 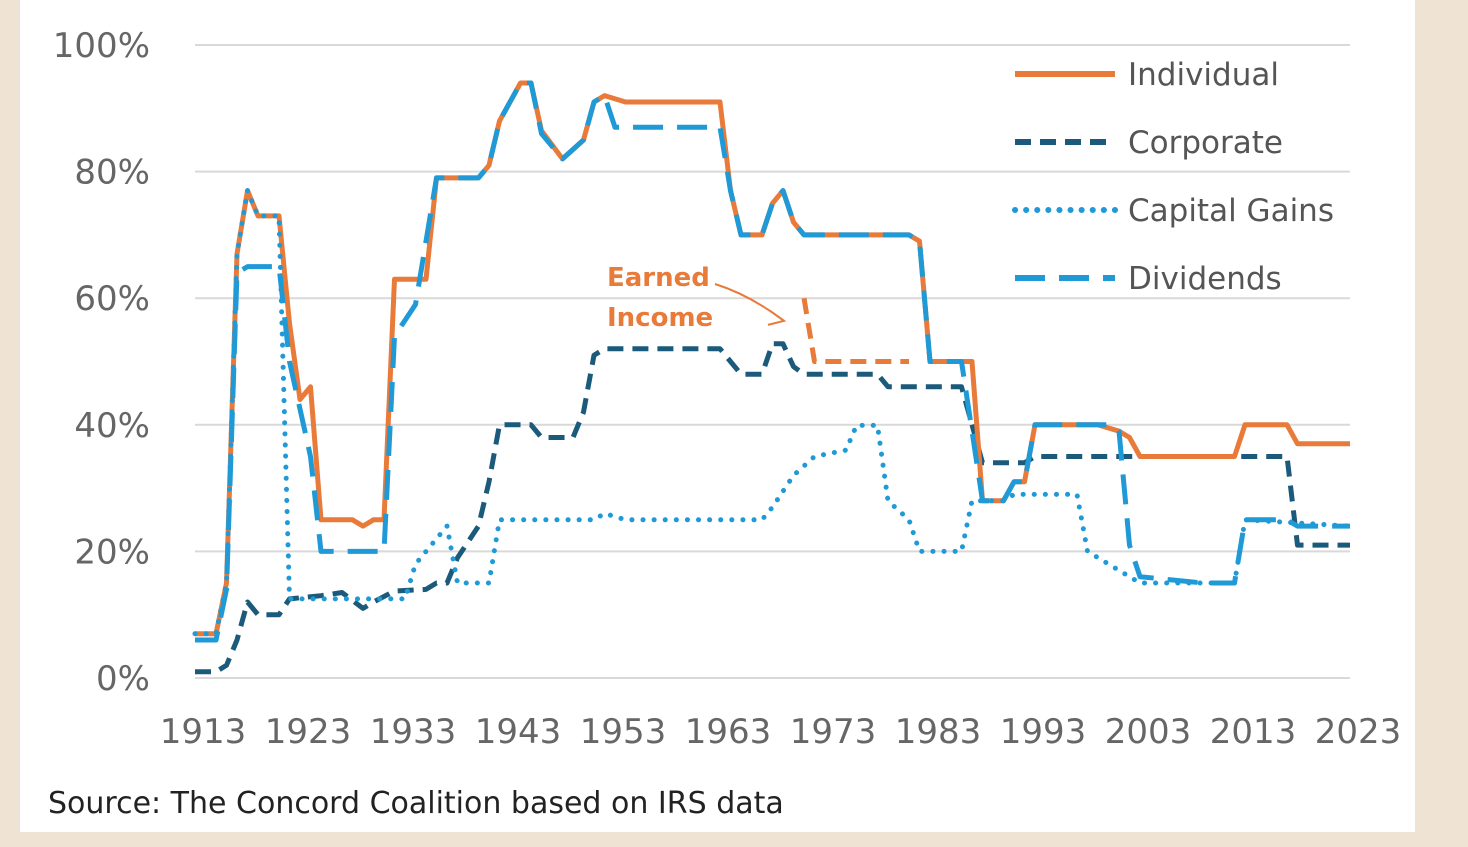 What do you see at coordinates (728, 732) in the screenshot?
I see `x-tick-label: 1963` at bounding box center [728, 732].